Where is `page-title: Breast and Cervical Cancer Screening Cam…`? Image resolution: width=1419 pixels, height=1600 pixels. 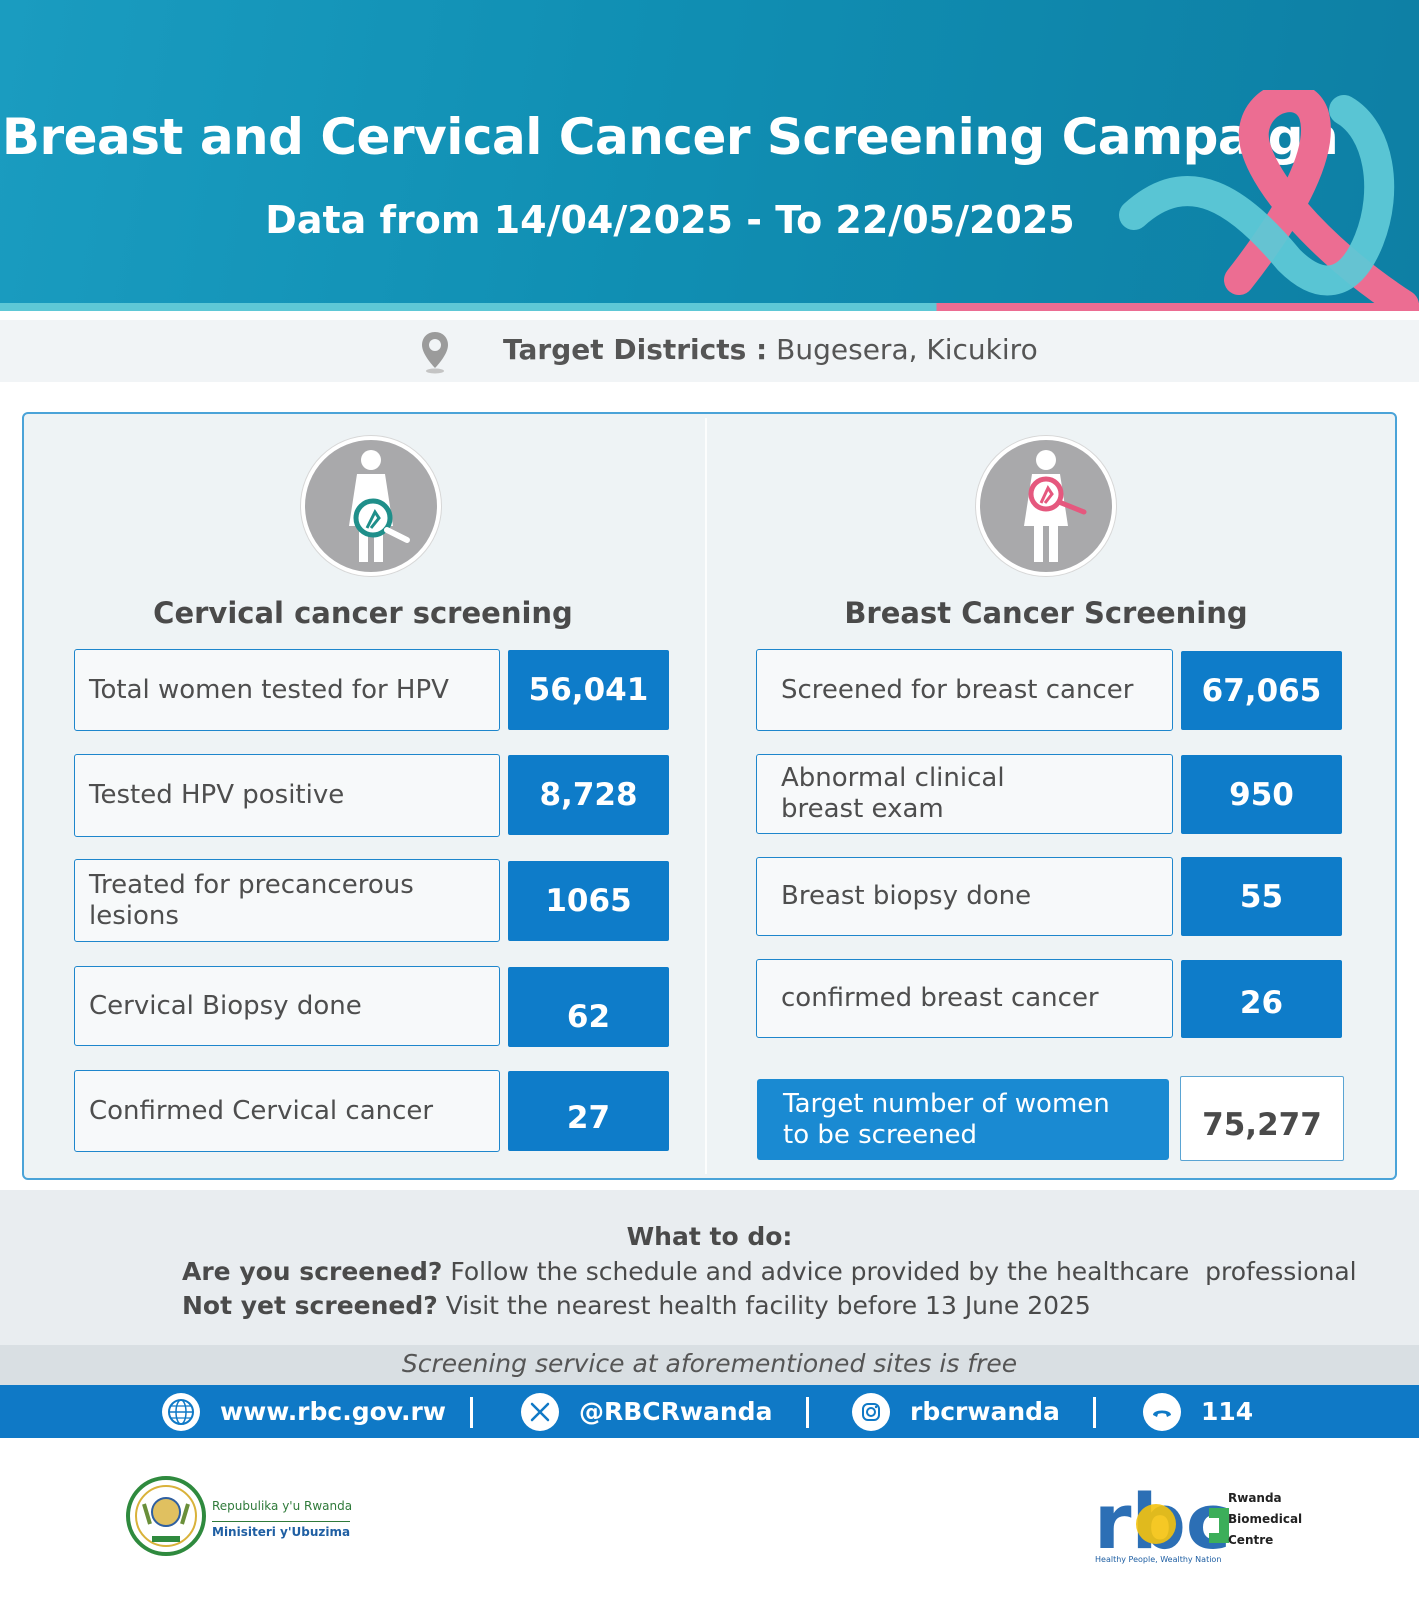 page-title: Breast and Cervical Cancer Screening Cam… is located at coordinates (670, 137).